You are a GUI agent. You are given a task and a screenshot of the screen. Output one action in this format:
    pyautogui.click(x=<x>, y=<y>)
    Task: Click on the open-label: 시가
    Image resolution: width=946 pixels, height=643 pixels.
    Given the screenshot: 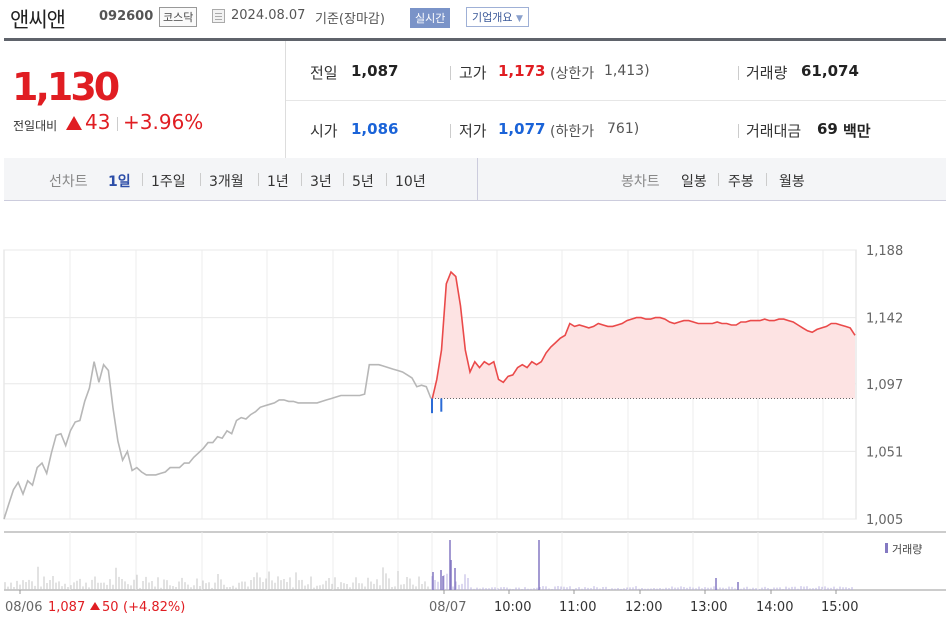 What is the action you would take?
    pyautogui.click(x=324, y=131)
    